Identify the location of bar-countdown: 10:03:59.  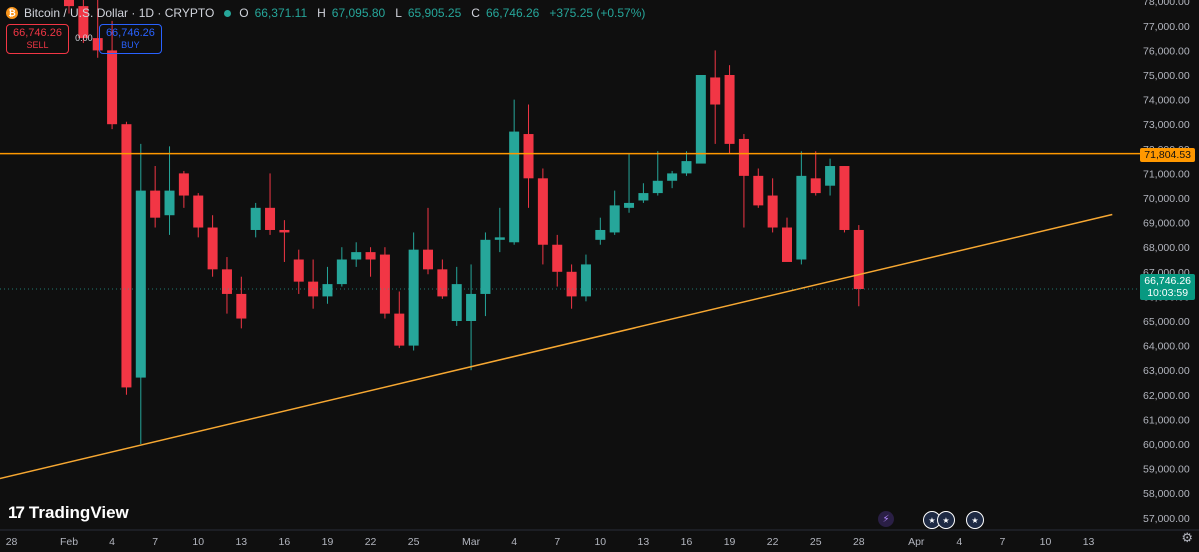
(1168, 293).